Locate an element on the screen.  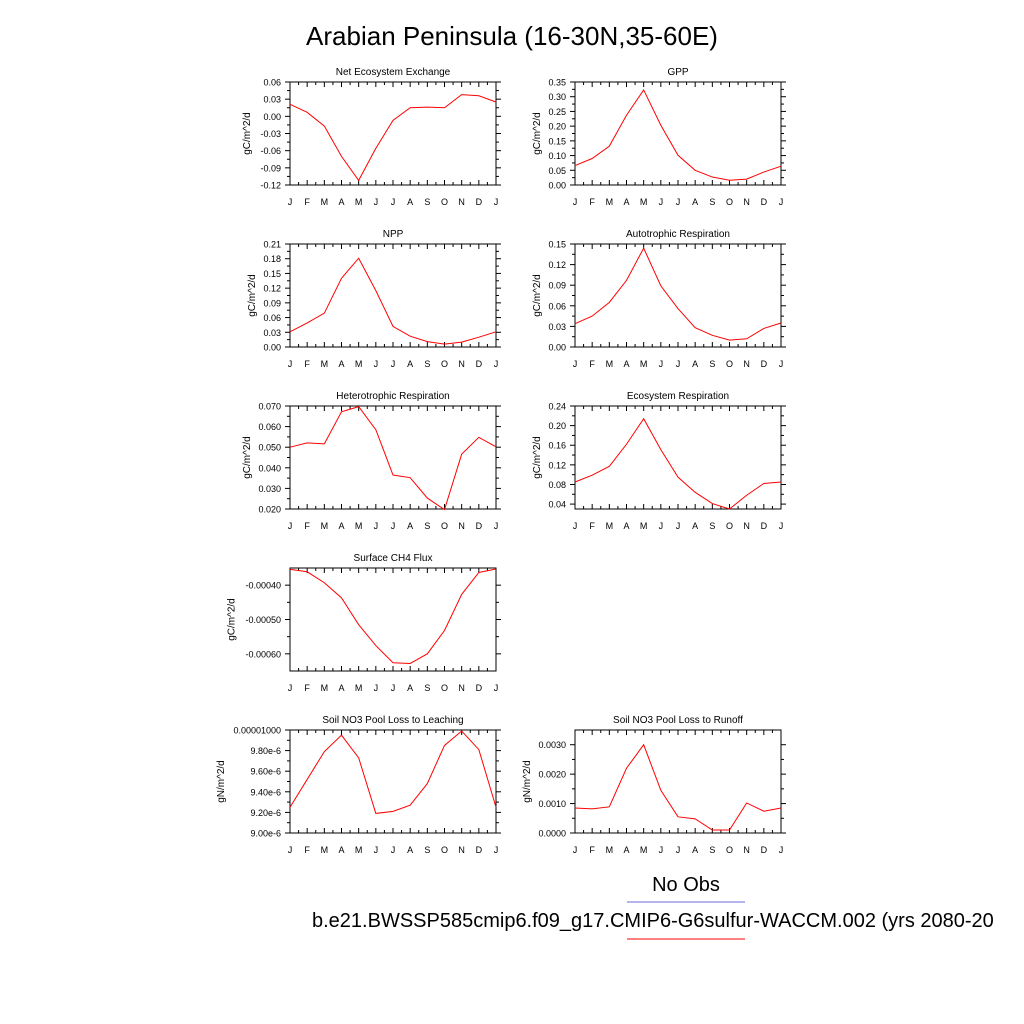
y-tick-label: -0.03 is located at coordinates (270, 134).